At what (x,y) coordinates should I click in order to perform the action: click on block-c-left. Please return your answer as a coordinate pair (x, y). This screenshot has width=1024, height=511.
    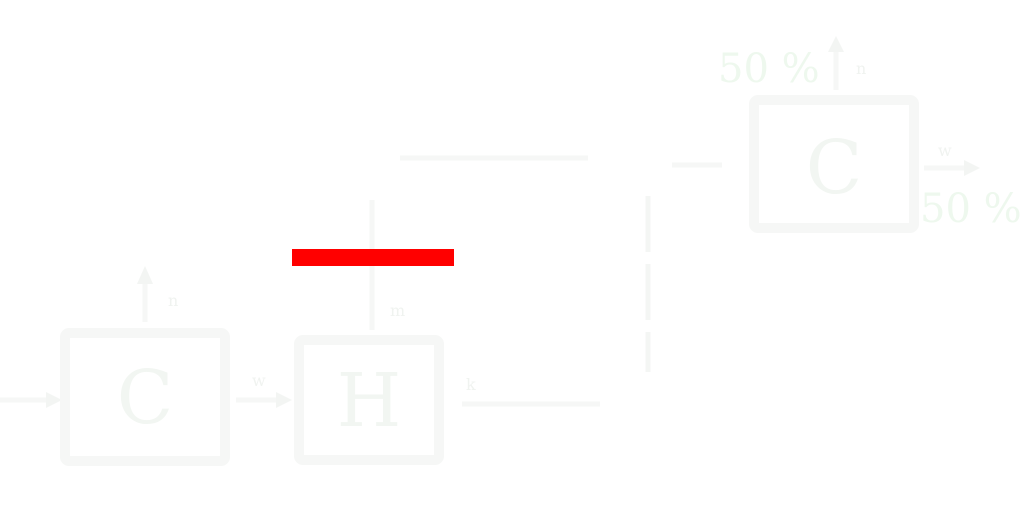
    Looking at the image, I should click on (145, 397).